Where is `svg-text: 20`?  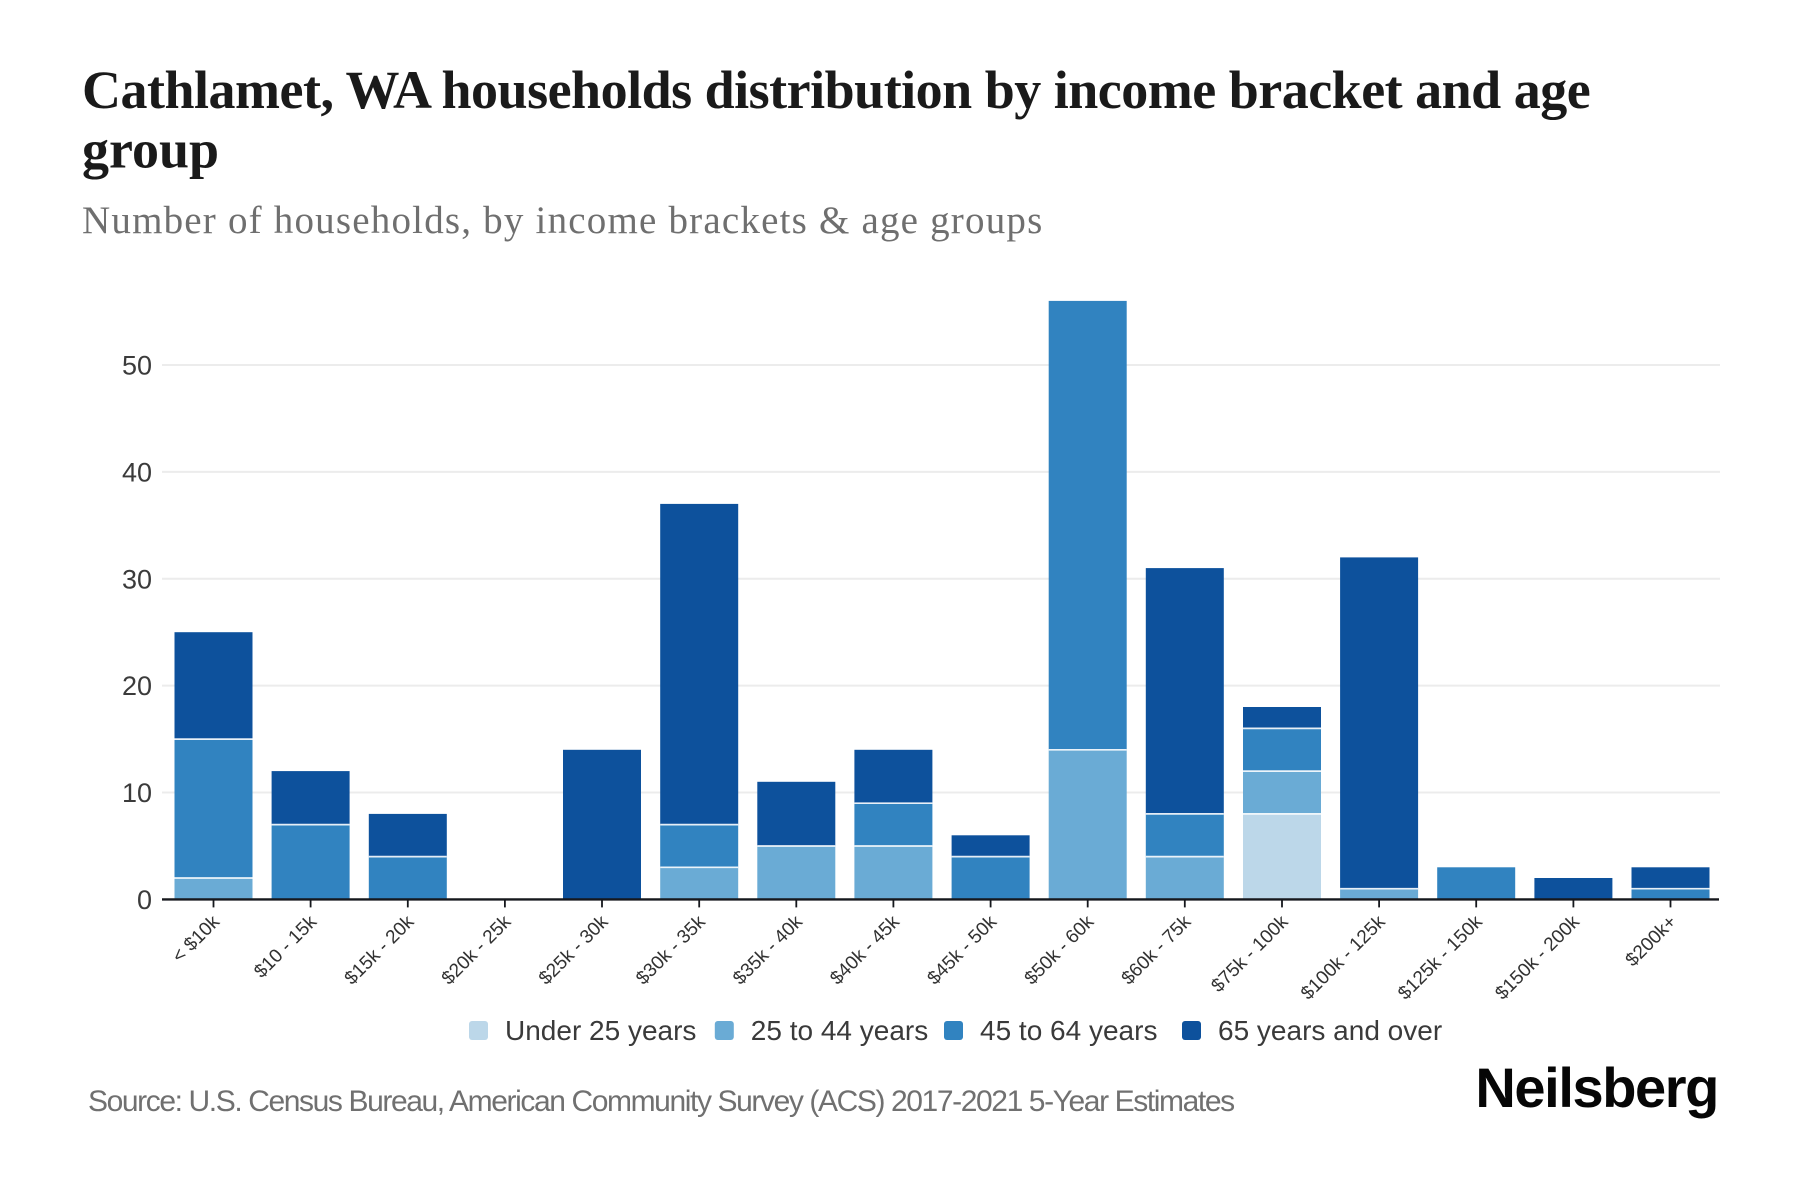 svg-text: 20 is located at coordinates (137, 686).